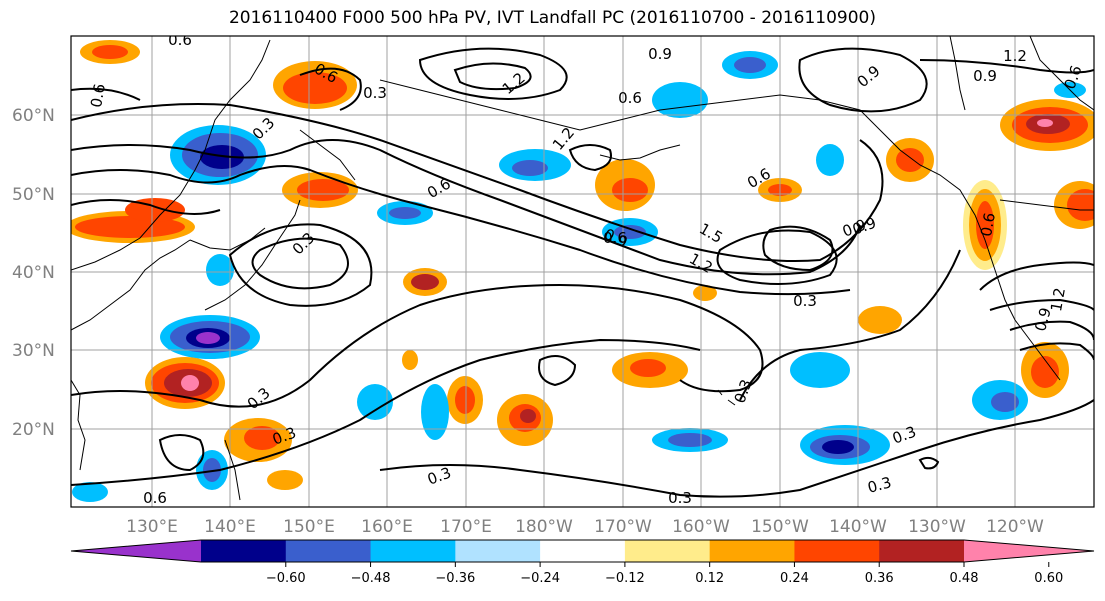 This screenshot has width=1105, height=601. What do you see at coordinates (33, 430) in the screenshot?
I see `lat-label: 20°N` at bounding box center [33, 430].